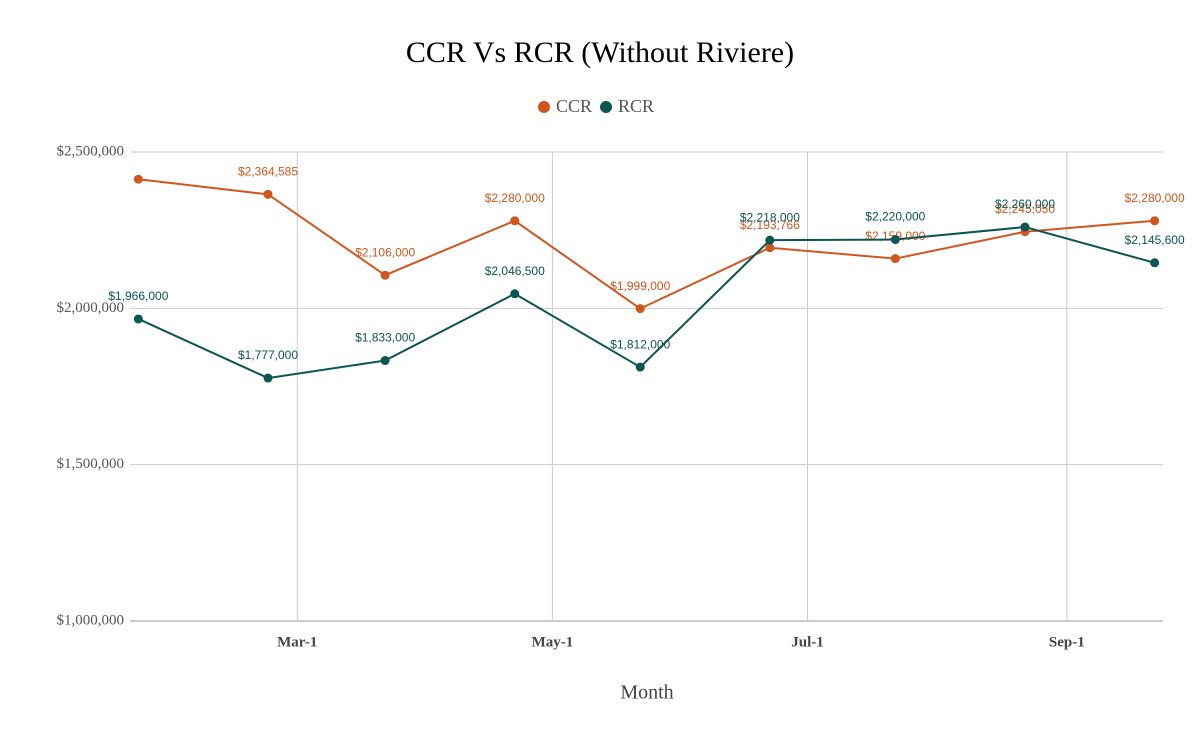 Image resolution: width=1201 pixels, height=743 pixels. What do you see at coordinates (515, 271) in the screenshot?
I see `data-label: $2,046,500` at bounding box center [515, 271].